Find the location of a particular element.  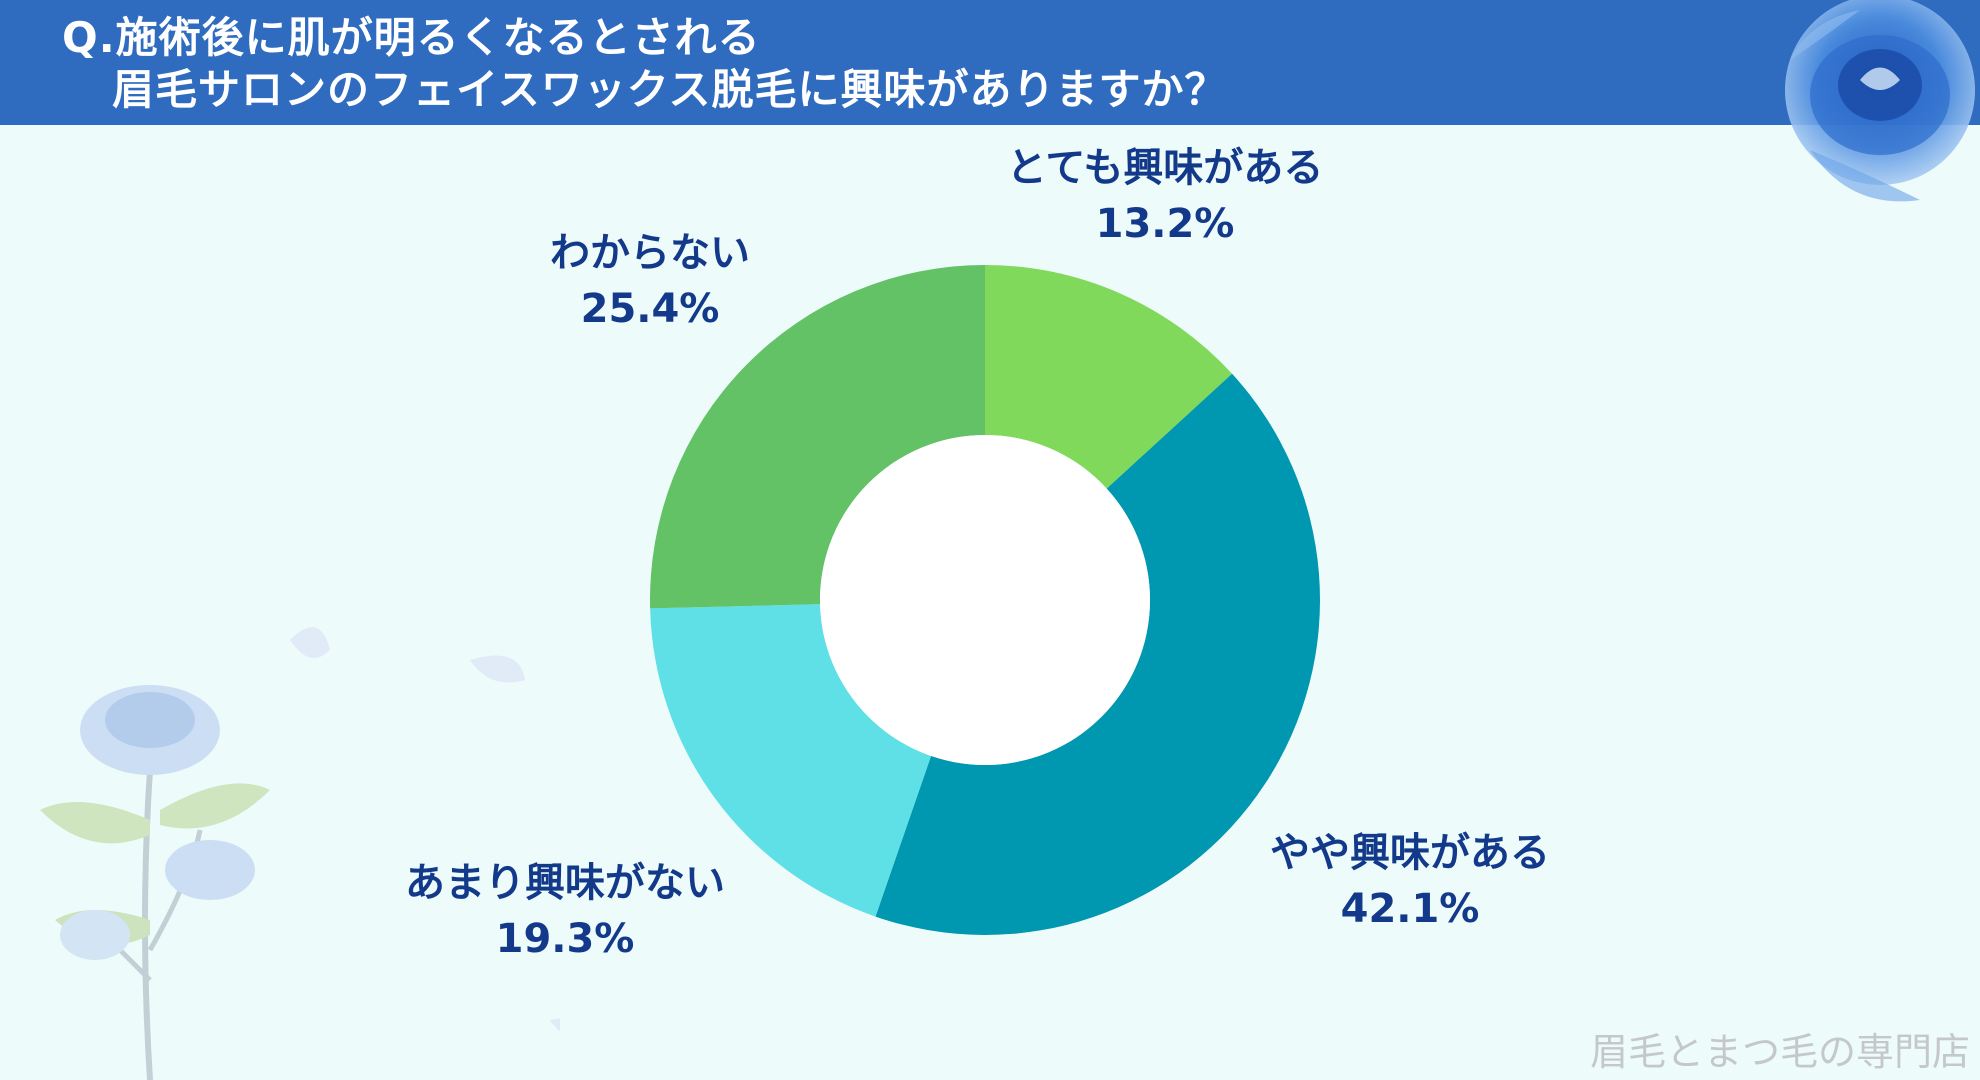

category-label: わからない is located at coordinates (650, 253).